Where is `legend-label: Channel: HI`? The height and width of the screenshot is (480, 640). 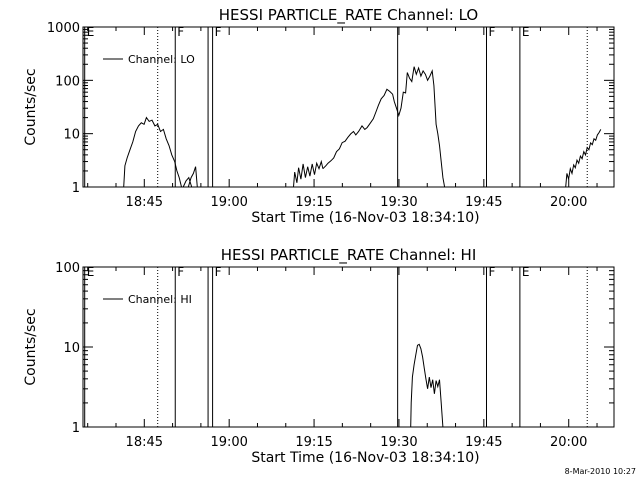 legend-label: Channel: HI is located at coordinates (160, 299).